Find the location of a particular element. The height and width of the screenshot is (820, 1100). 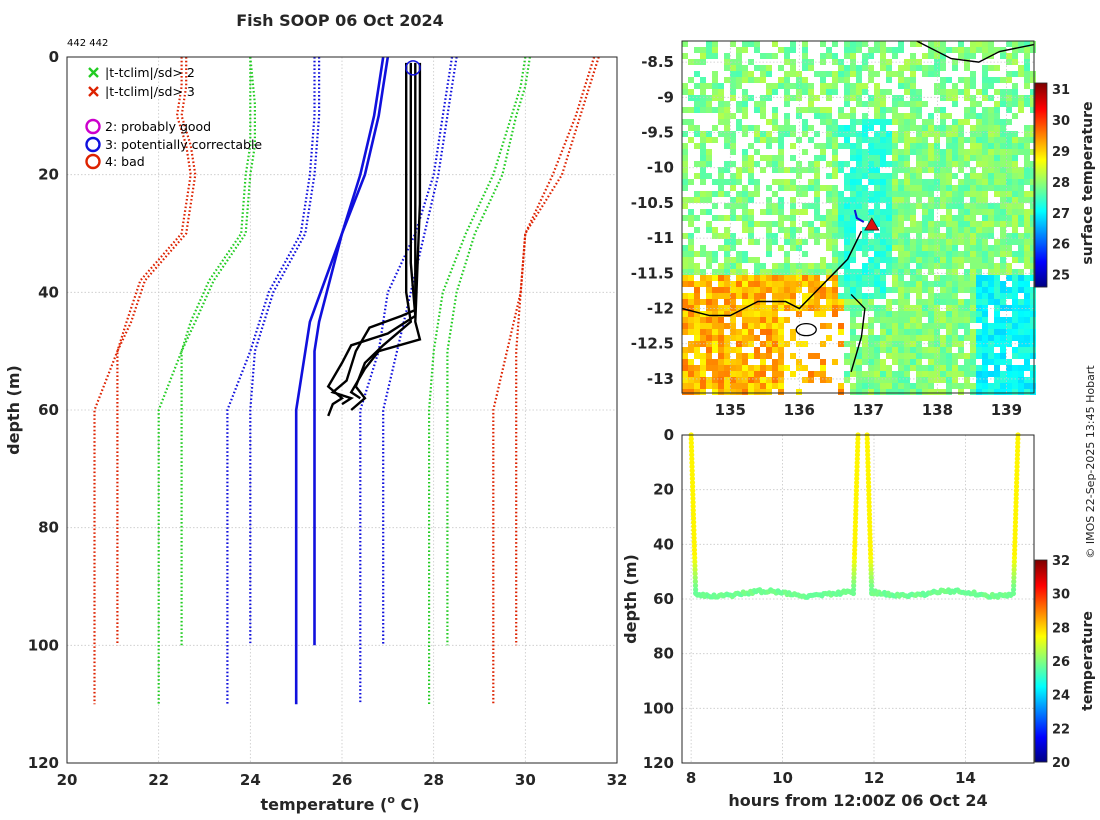

td-x-tick-label: 12 is located at coordinates (874, 778).